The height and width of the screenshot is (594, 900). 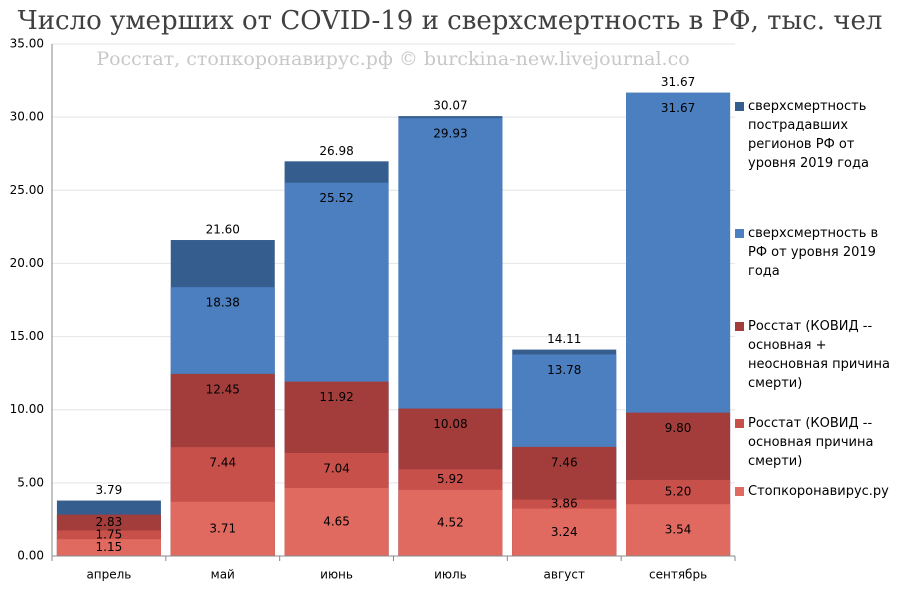 I want to click on data-label: 3.86, so click(x=564, y=504).